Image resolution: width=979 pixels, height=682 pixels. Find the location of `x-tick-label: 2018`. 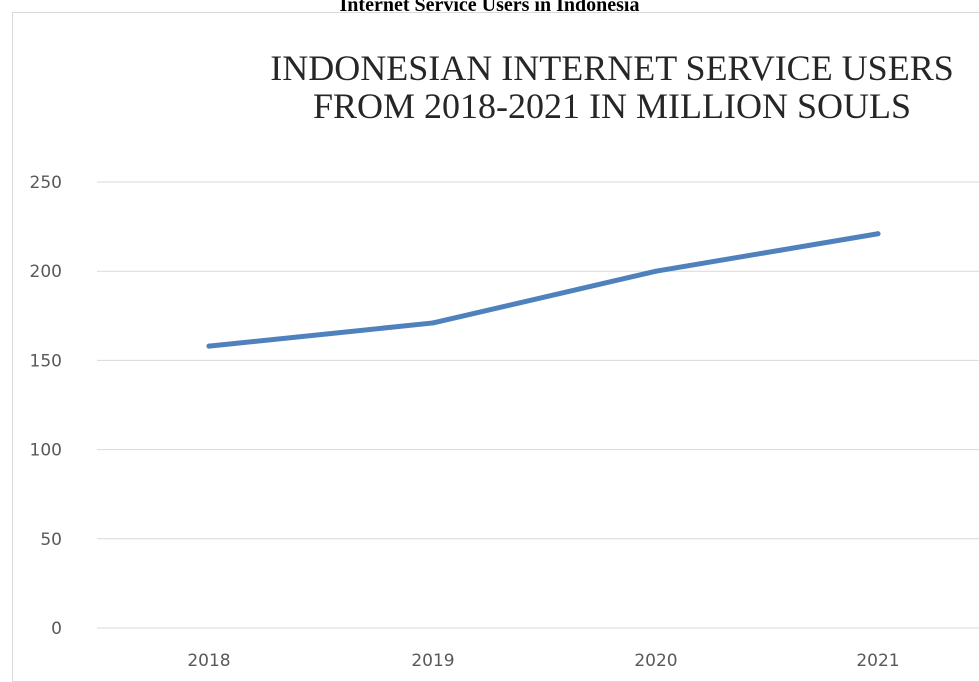

x-tick-label: 2018 is located at coordinates (208, 661).